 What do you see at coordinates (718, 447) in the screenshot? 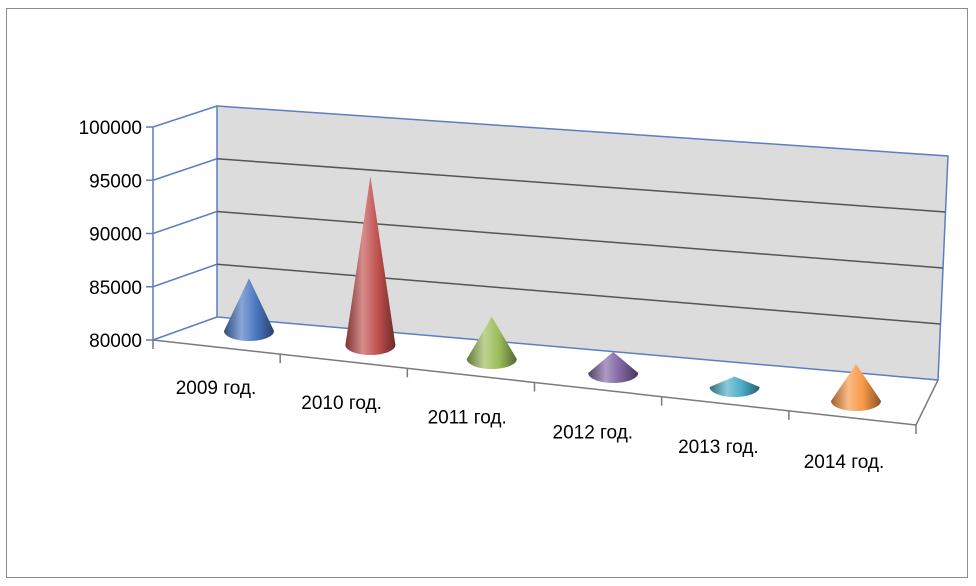
I see `x-tick-label: 2013 год.` at bounding box center [718, 447].